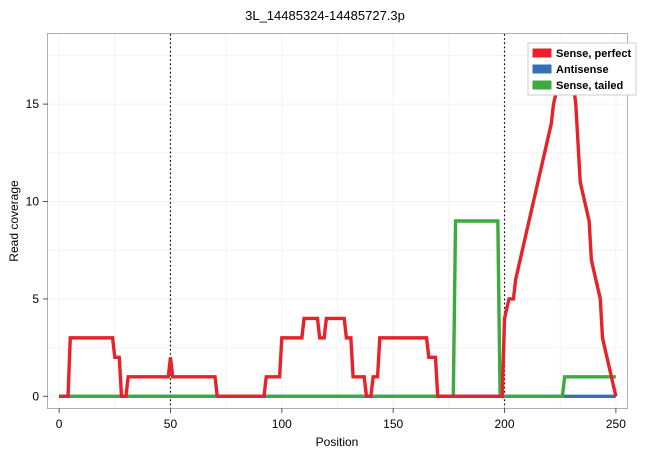  Describe the element at coordinates (33, 104) in the screenshot. I see `y-tick-label: 15` at that location.